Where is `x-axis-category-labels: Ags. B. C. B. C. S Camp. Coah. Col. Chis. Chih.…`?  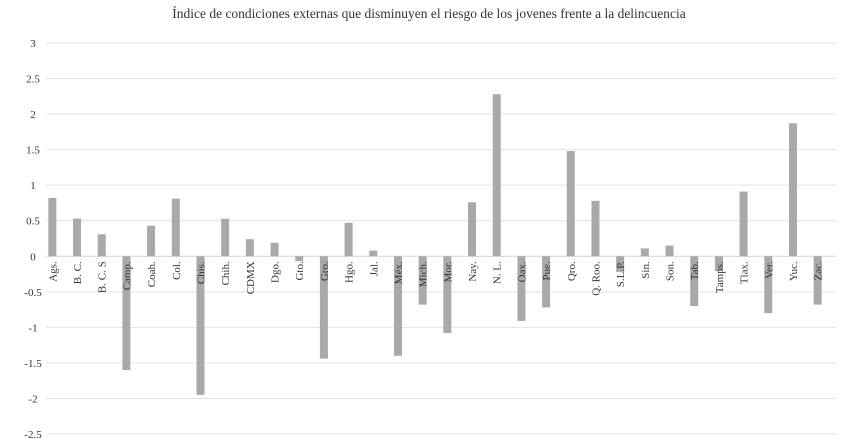
x-axis-category-labels: Ags. B. C. B. C. S Camp. Coah. Col. Chis. Chih.… is located at coordinates (435, 278).